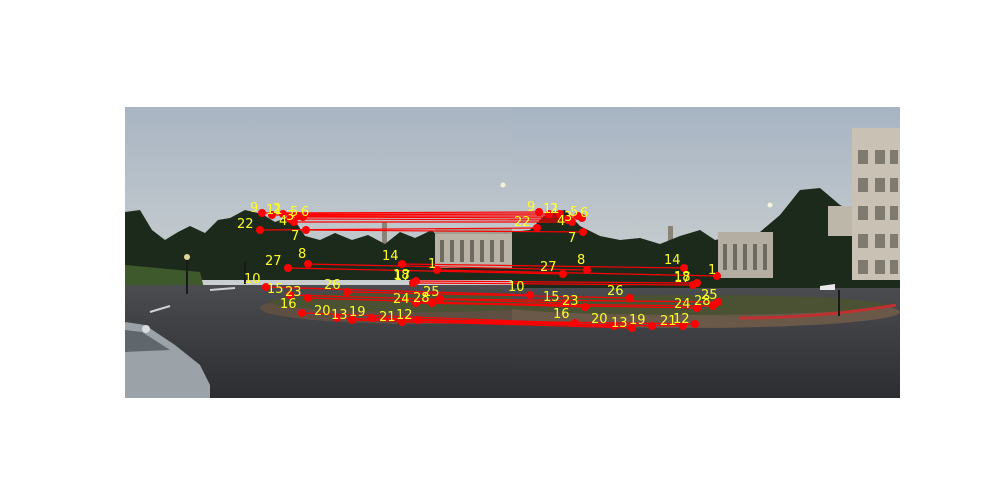  Describe the element at coordinates (561, 221) in the screenshot. I see `match-label-4-right: 4` at that location.